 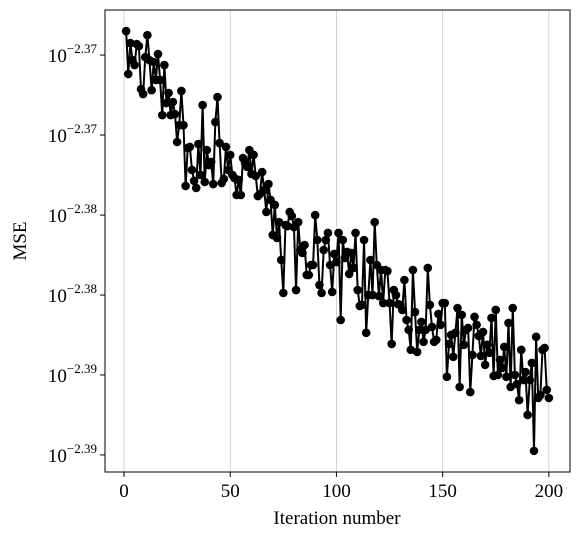 What do you see at coordinates (72, 214) in the screenshot?
I see `y-tick-label: 10−2.38` at bounding box center [72, 214].